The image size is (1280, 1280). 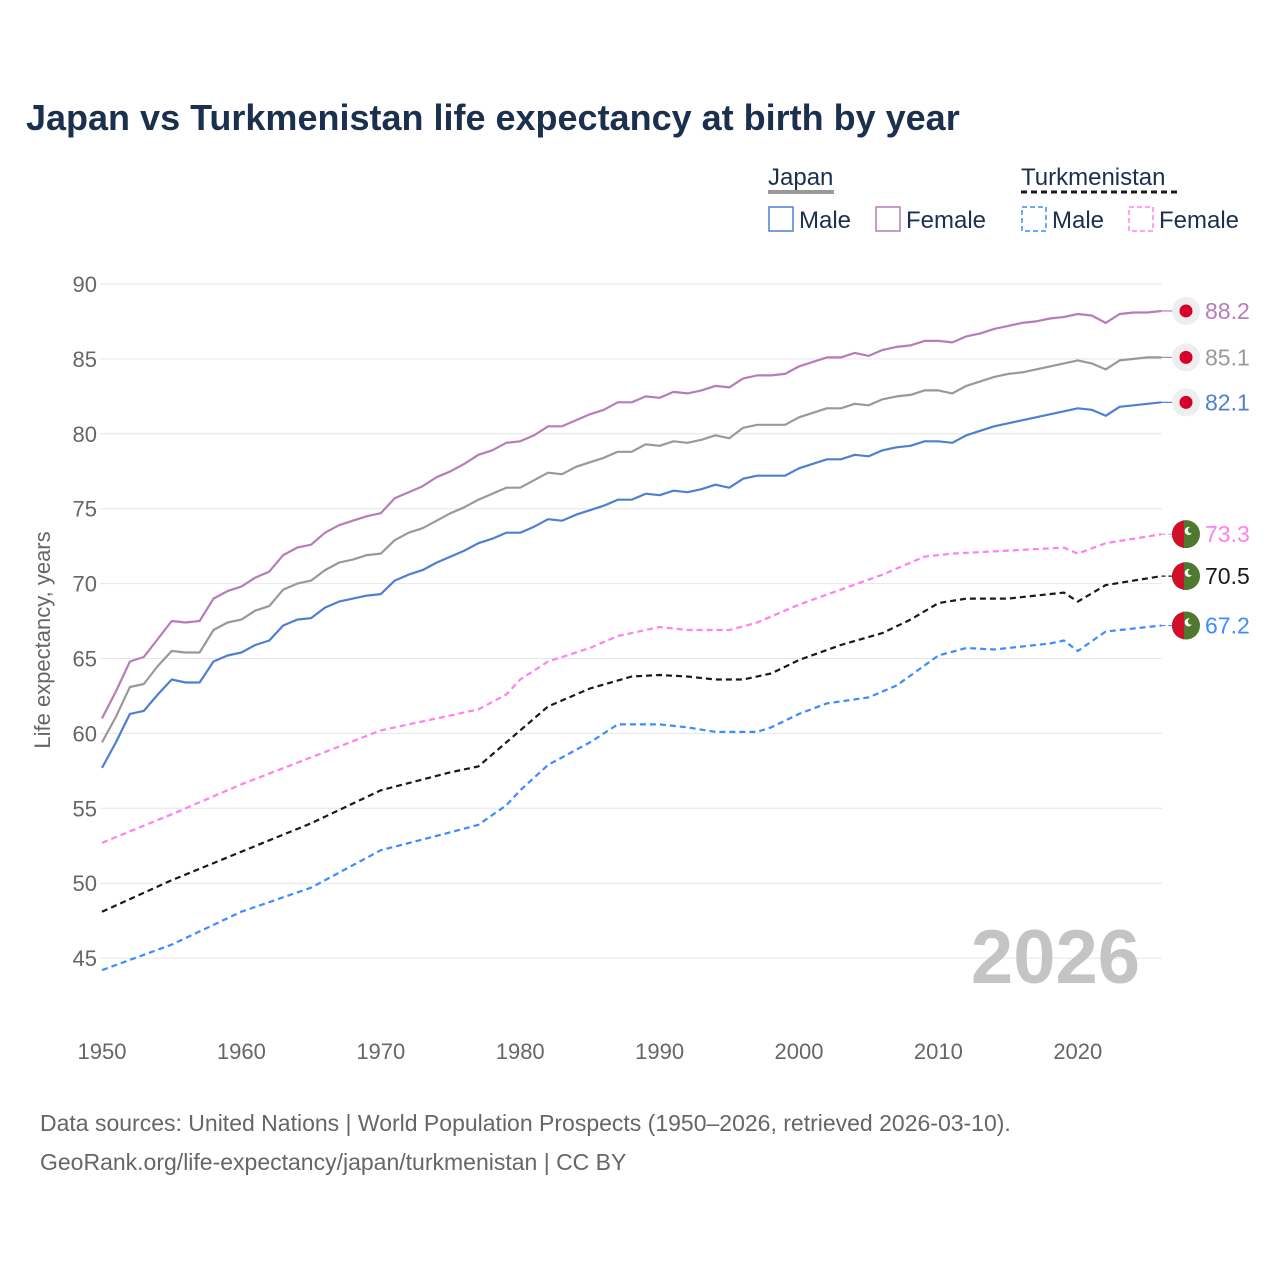 I want to click on x-axis-ticks: 1950 1960 1970 1980 1990 2000 2010 2020, so click(x=590, y=1051).